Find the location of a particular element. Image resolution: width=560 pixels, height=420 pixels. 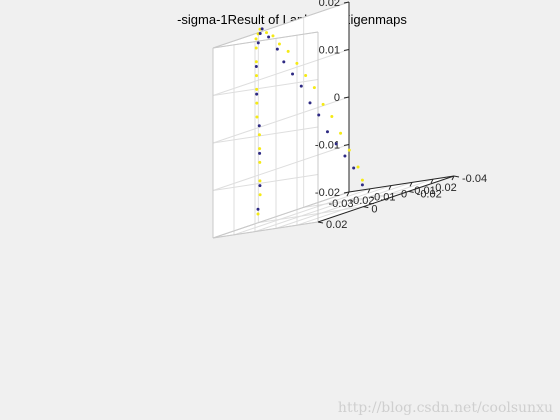

x-tick-label: 0 is located at coordinates (404, 194).